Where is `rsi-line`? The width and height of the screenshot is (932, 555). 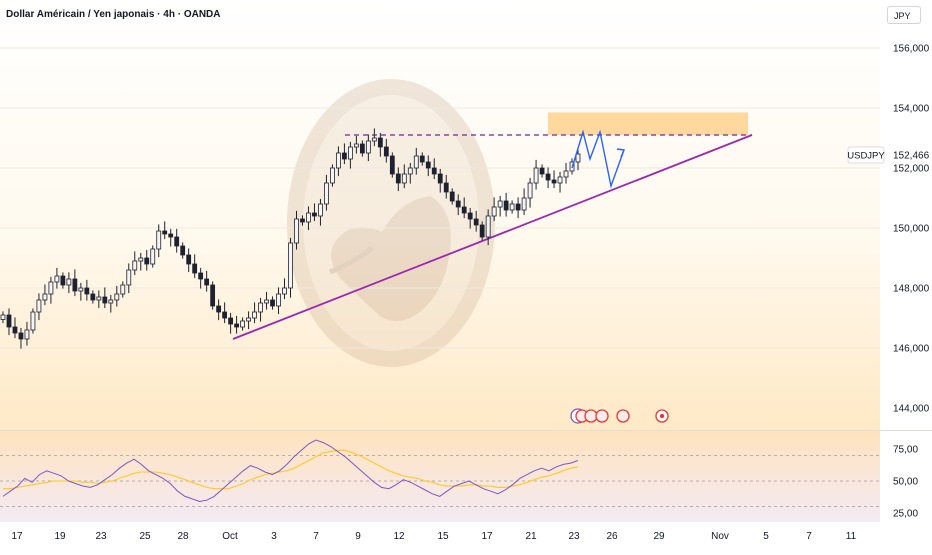 rsi-line is located at coordinates (290, 471).